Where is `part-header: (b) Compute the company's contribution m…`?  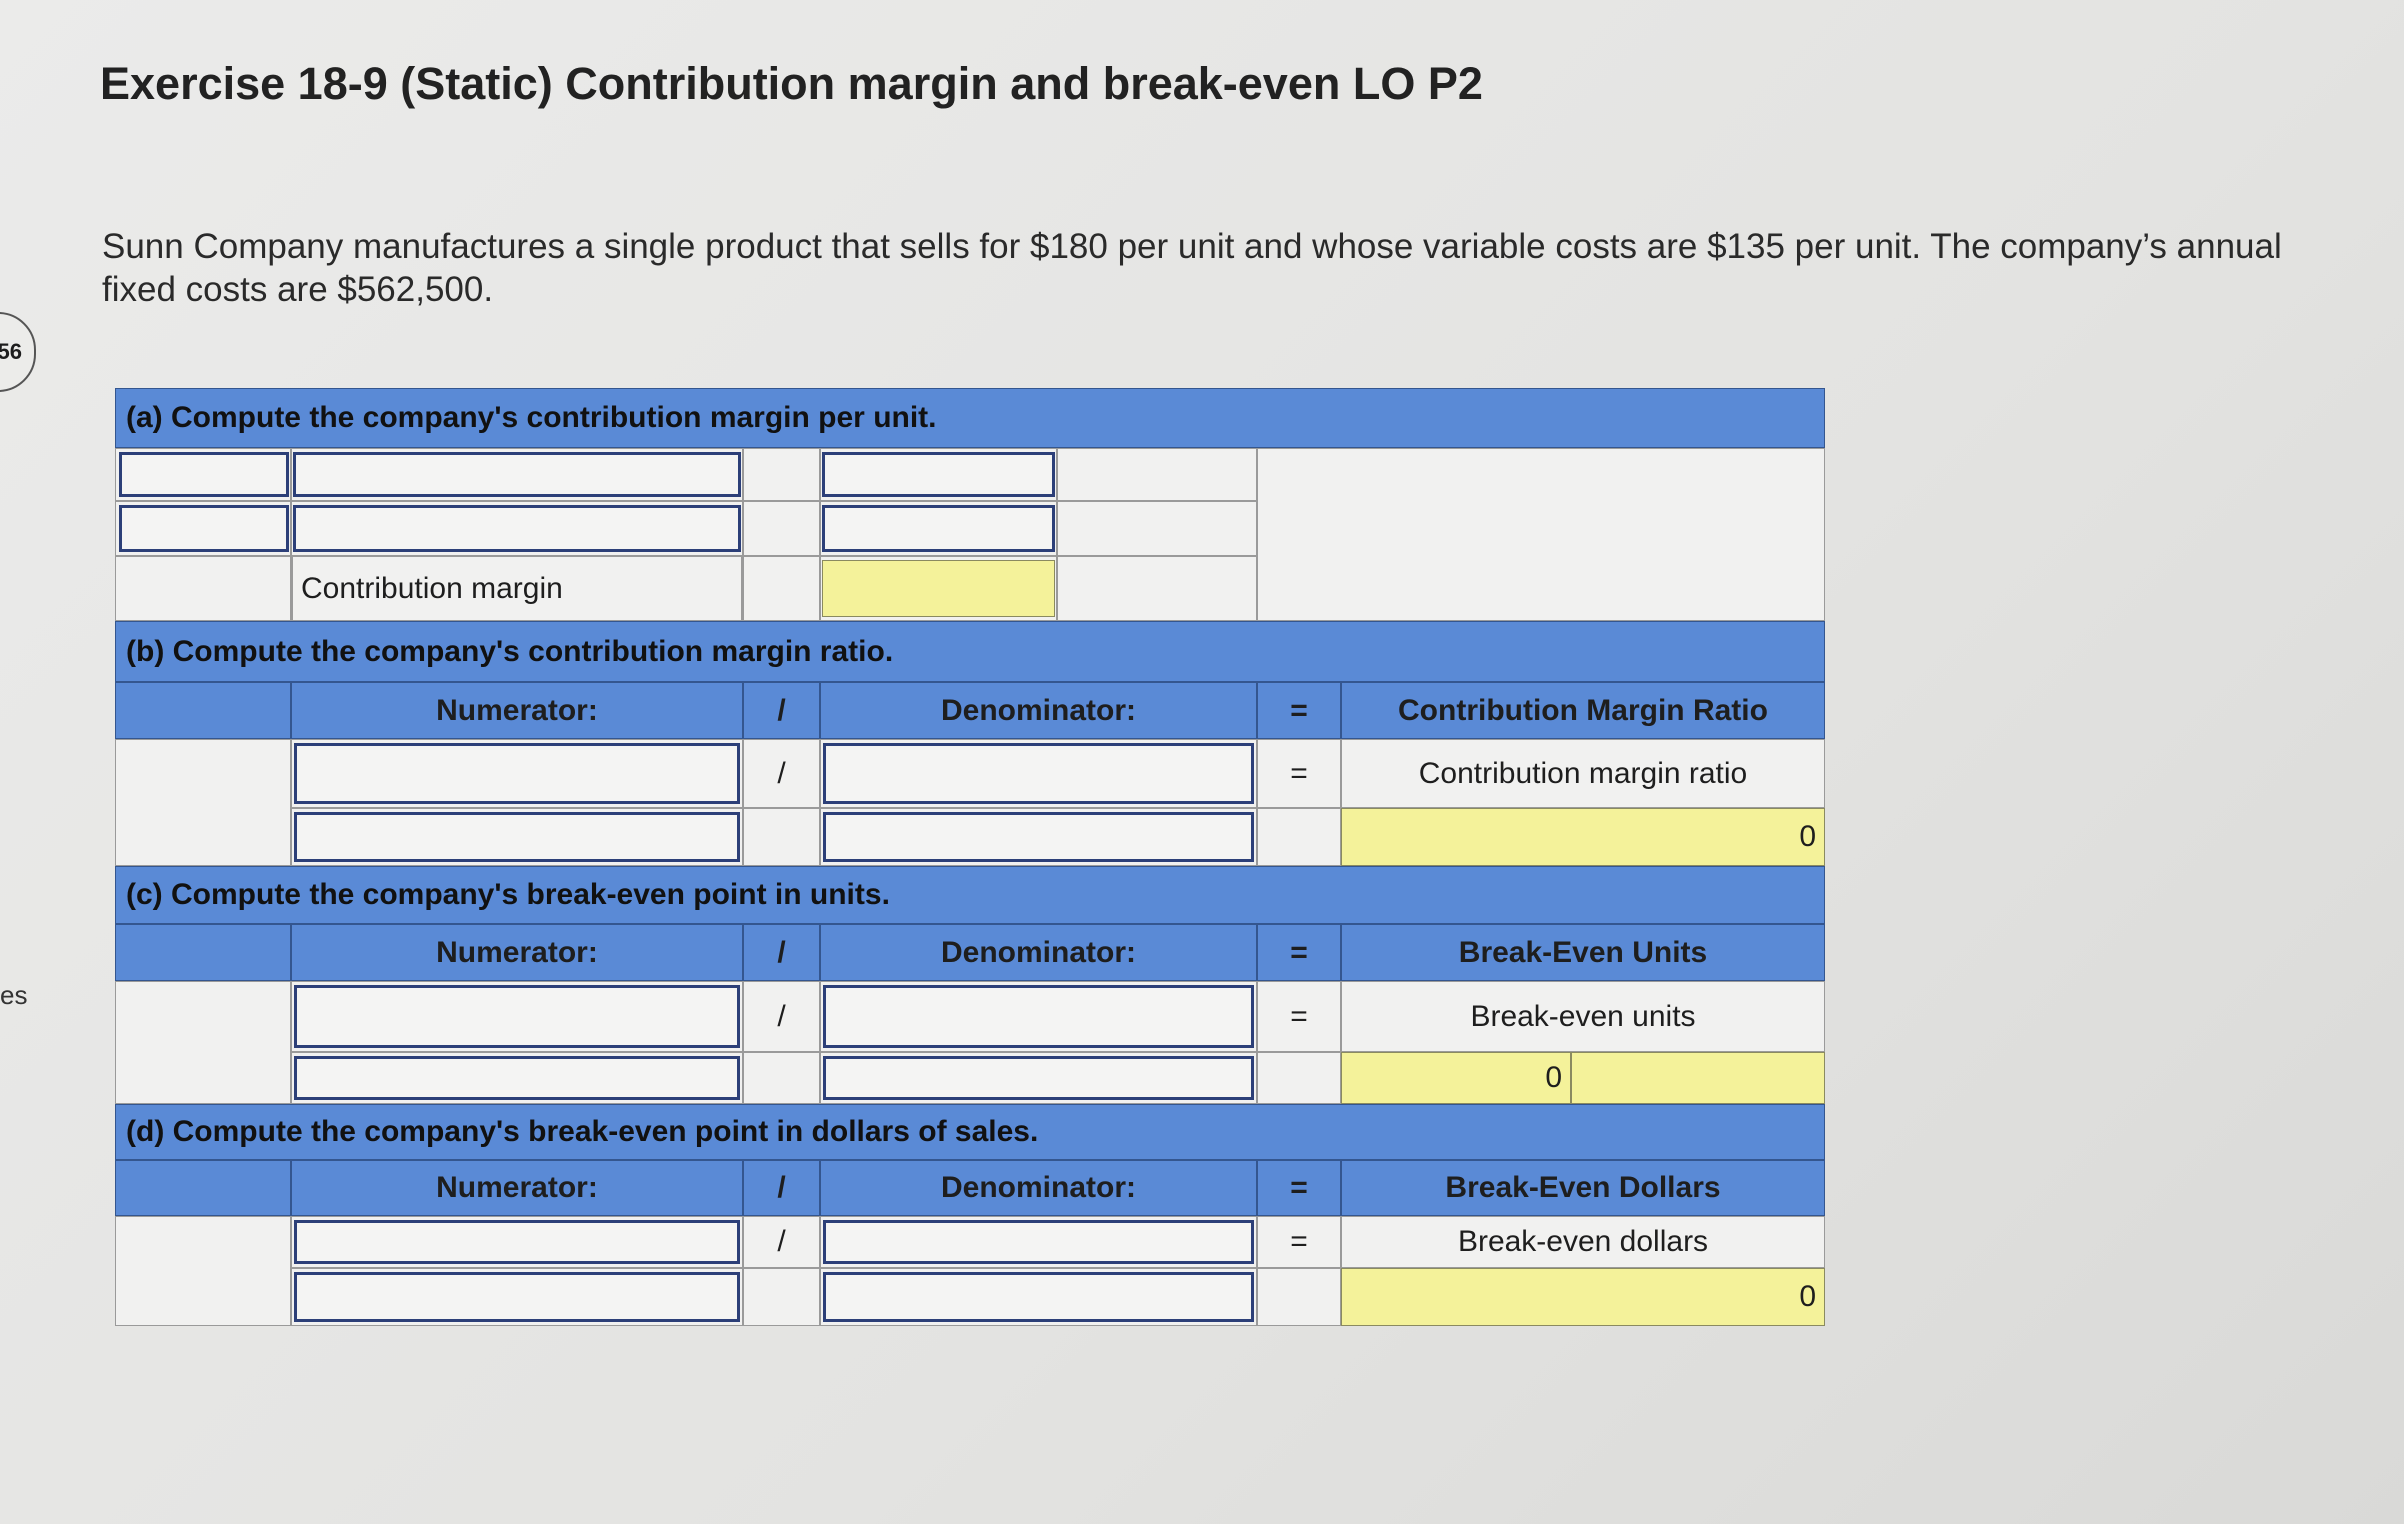
part-header: (b) Compute the company's contribution m… is located at coordinates (970, 651).